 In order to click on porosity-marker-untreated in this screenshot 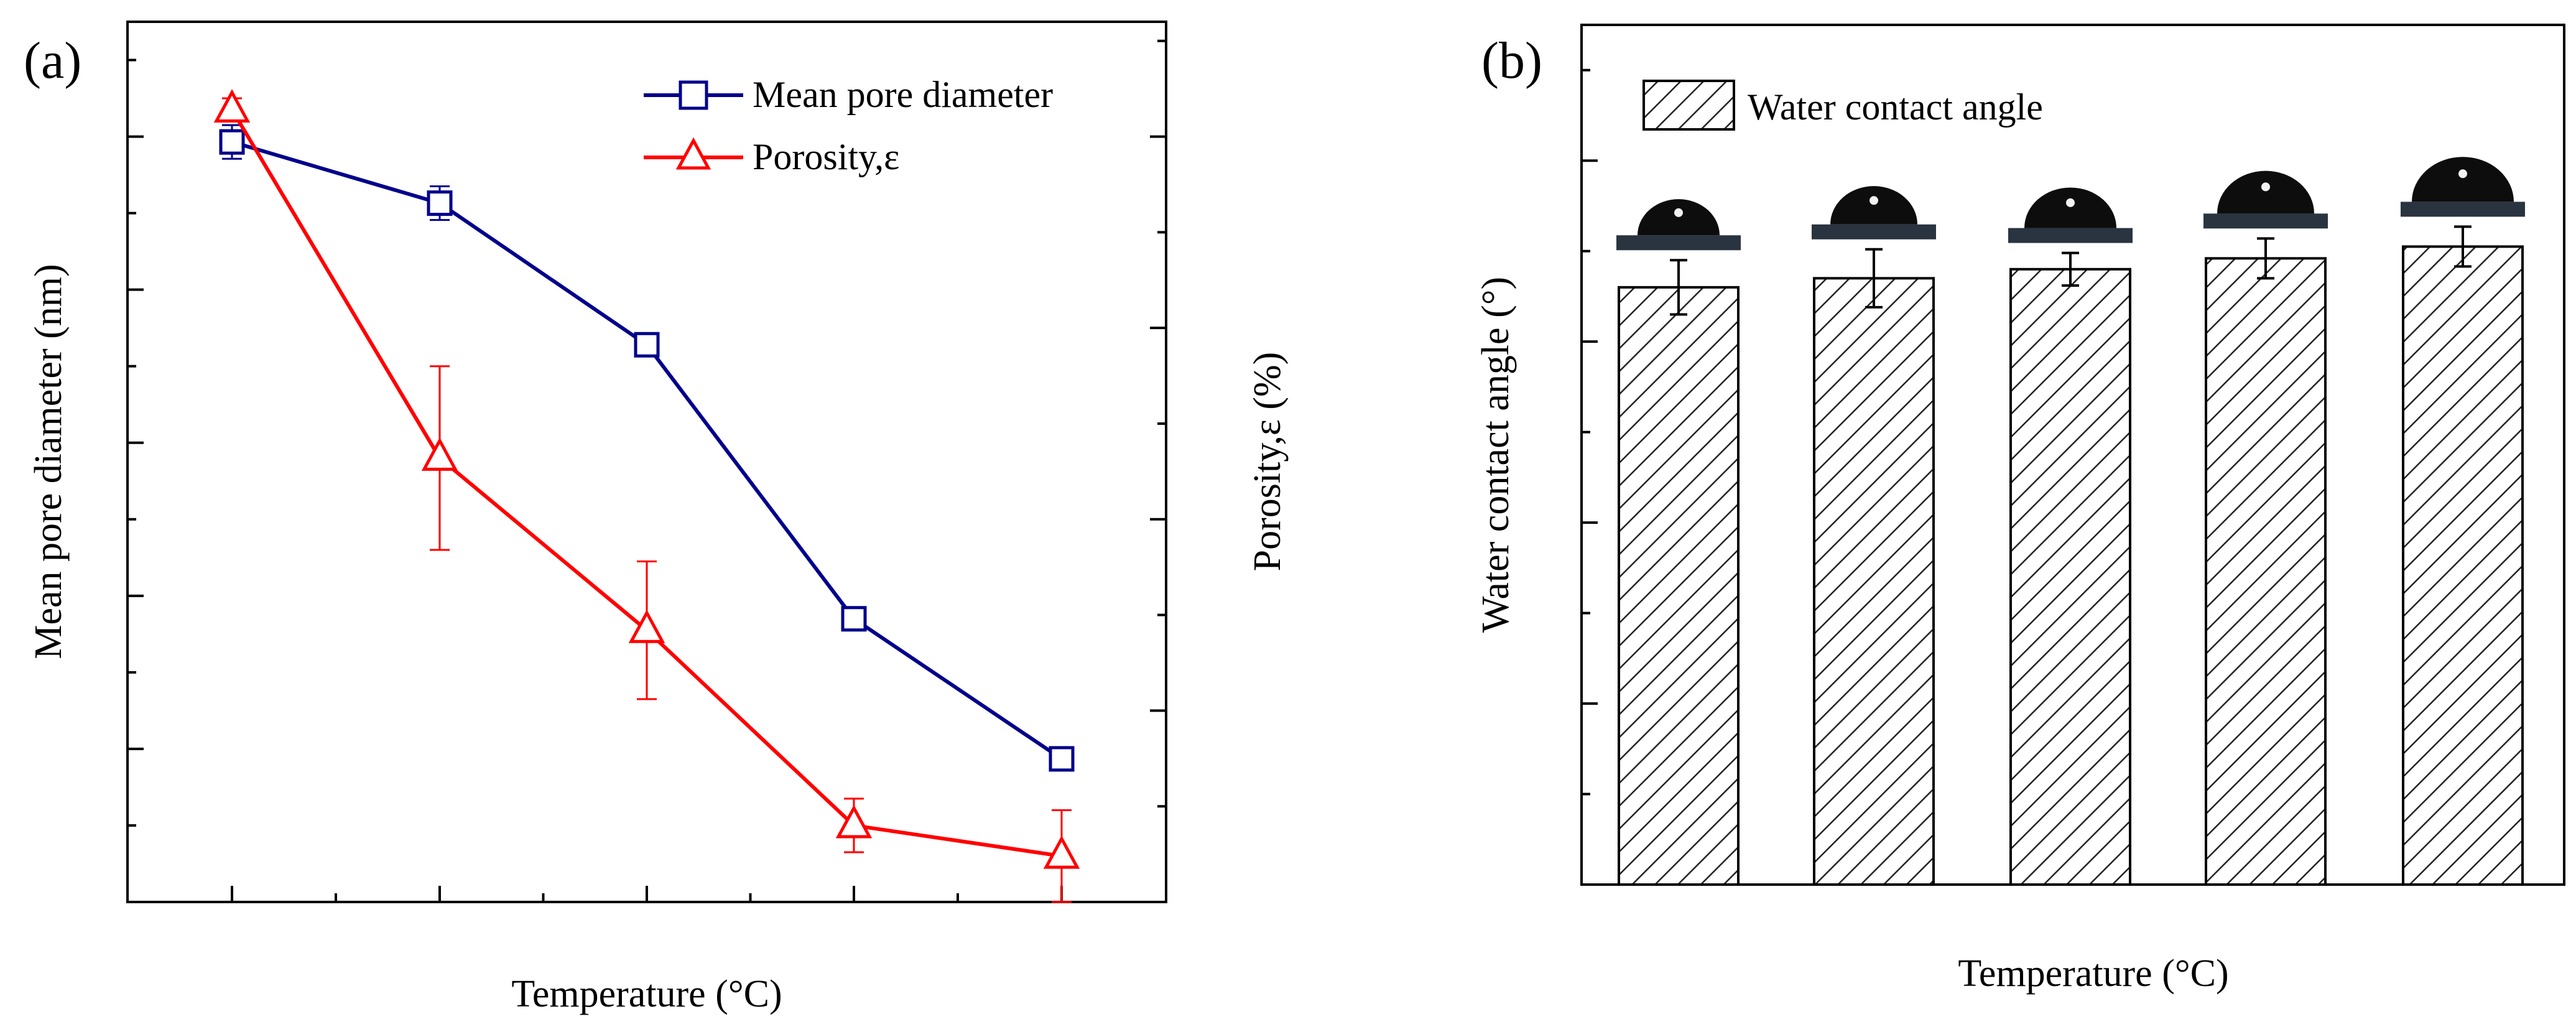, I will do `click(232, 106)`.